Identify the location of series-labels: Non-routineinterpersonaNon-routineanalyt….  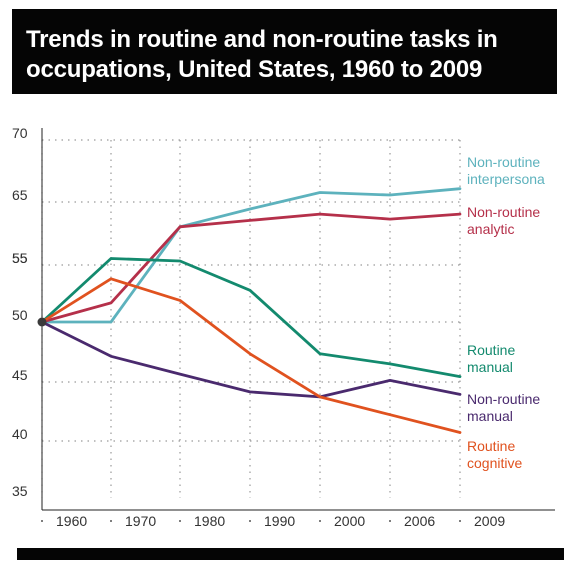
(506, 312).